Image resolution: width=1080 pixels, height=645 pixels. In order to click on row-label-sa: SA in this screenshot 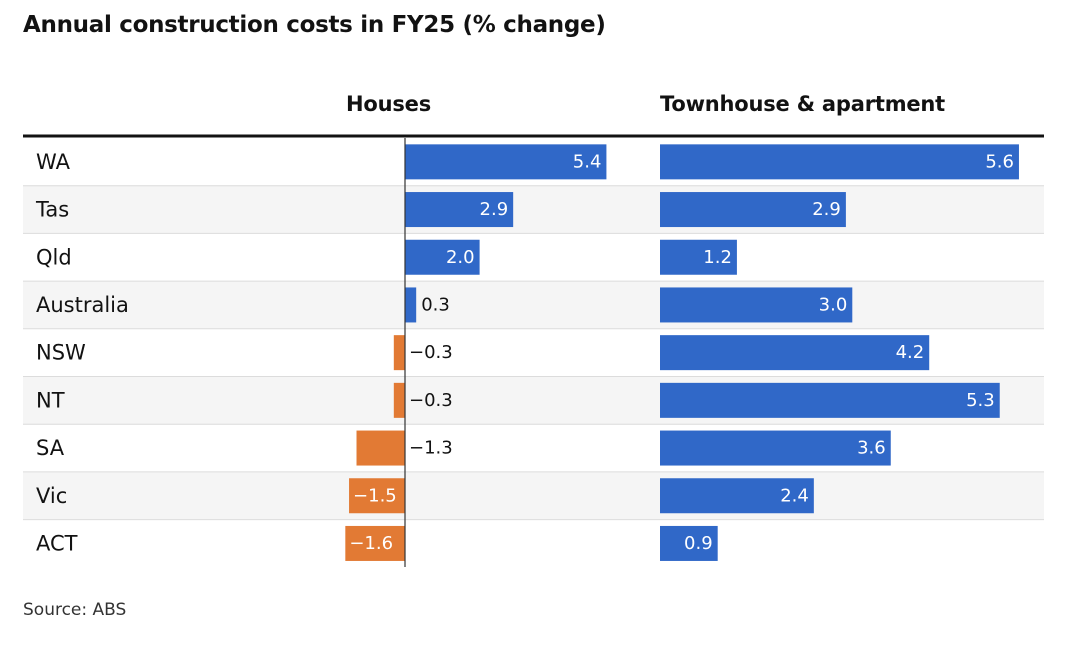, I will do `click(50, 448)`.